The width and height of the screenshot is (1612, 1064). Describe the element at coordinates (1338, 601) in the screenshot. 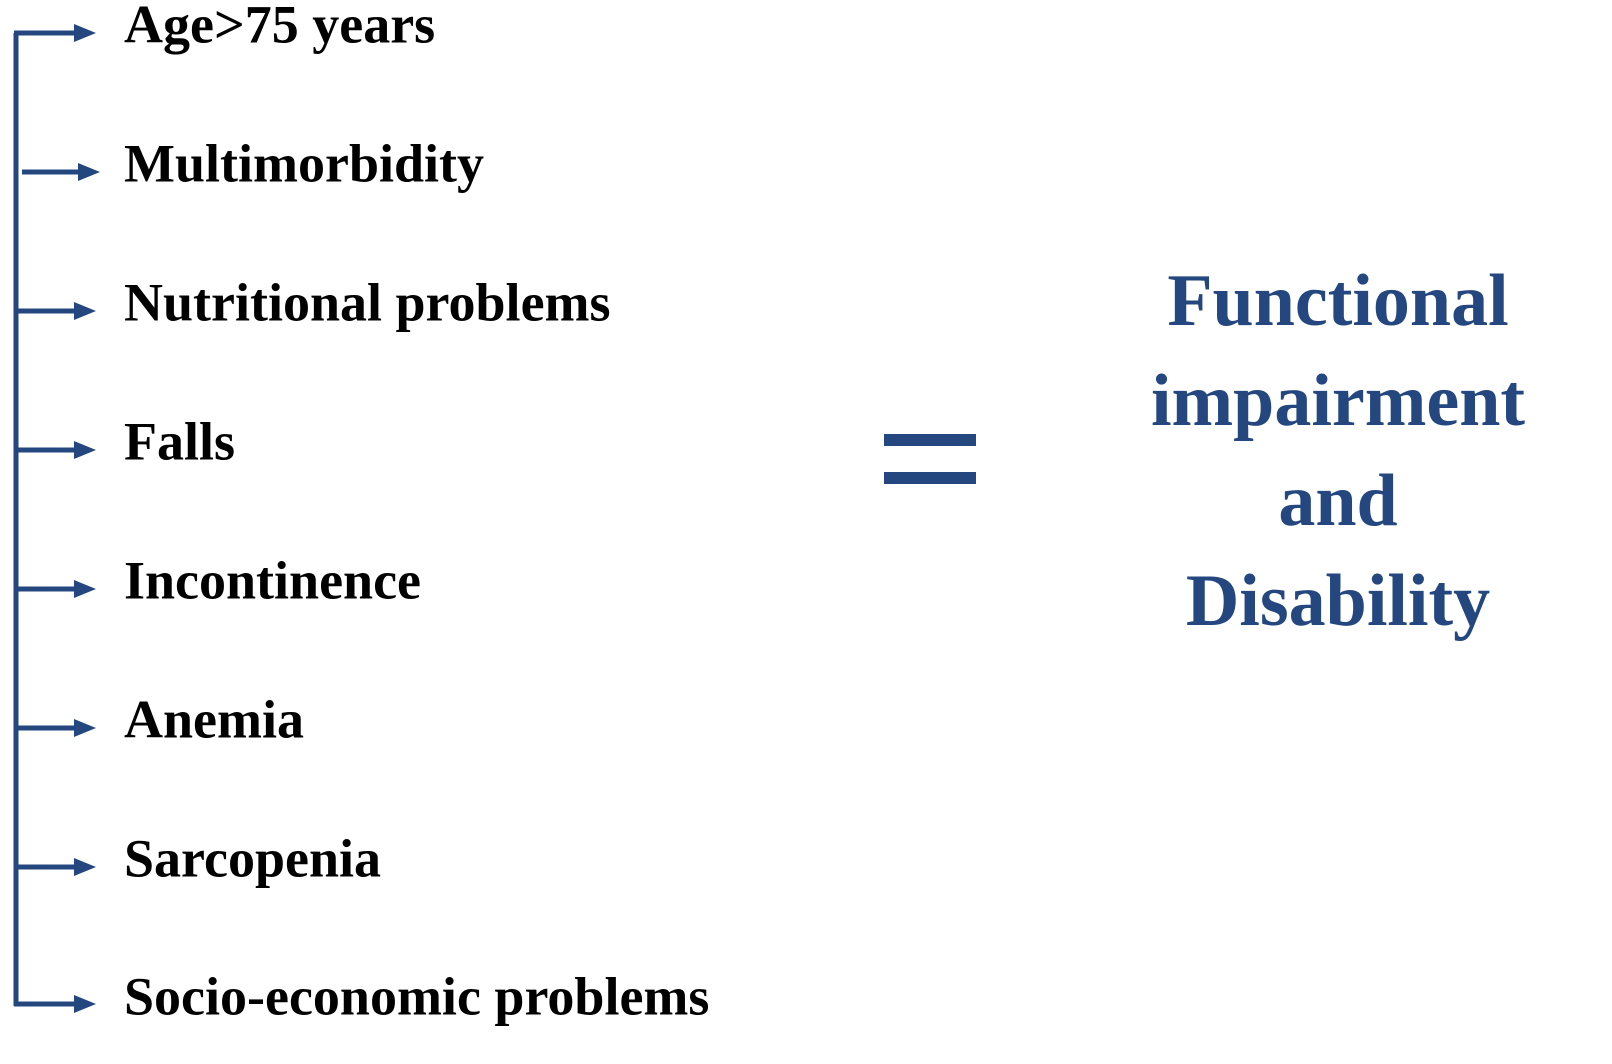

I see `result-line: Disability` at that location.